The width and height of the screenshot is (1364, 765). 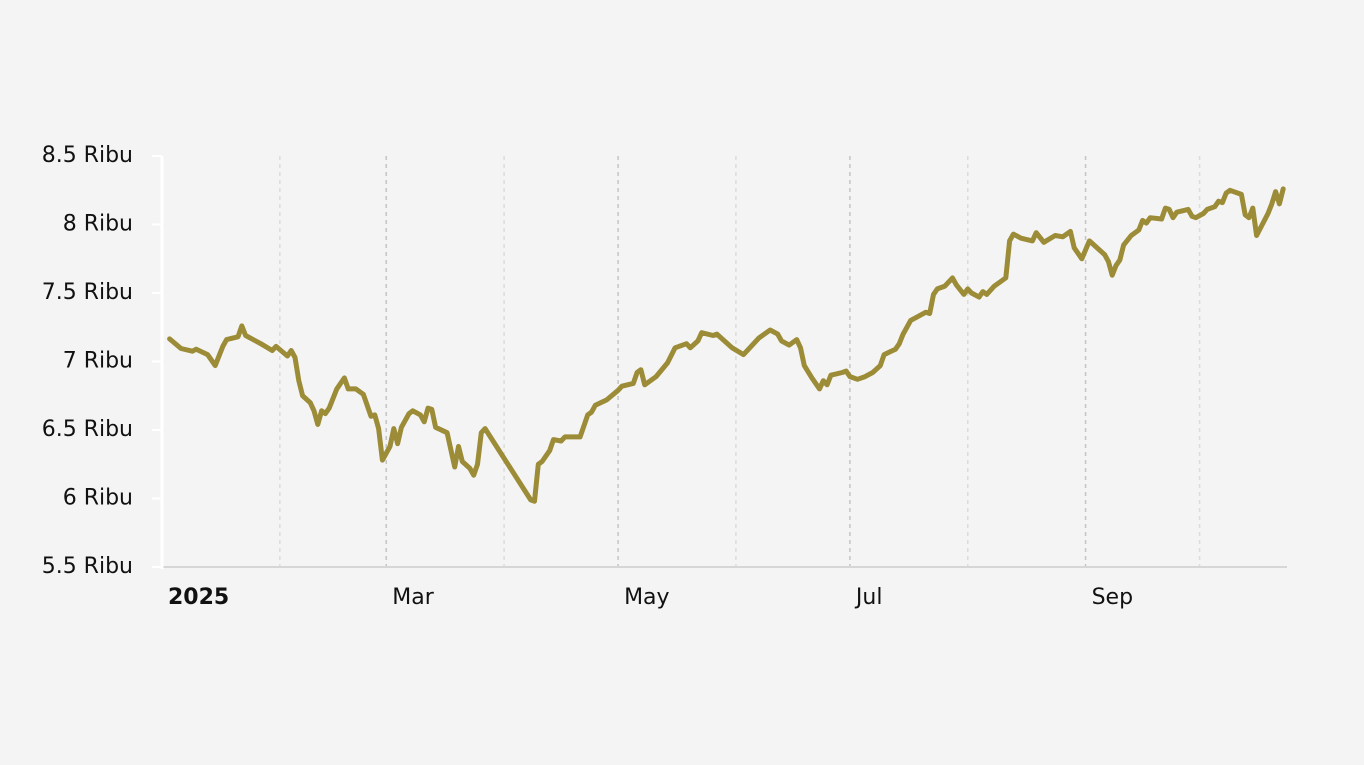 I want to click on x-tick-label: May, so click(x=646, y=597).